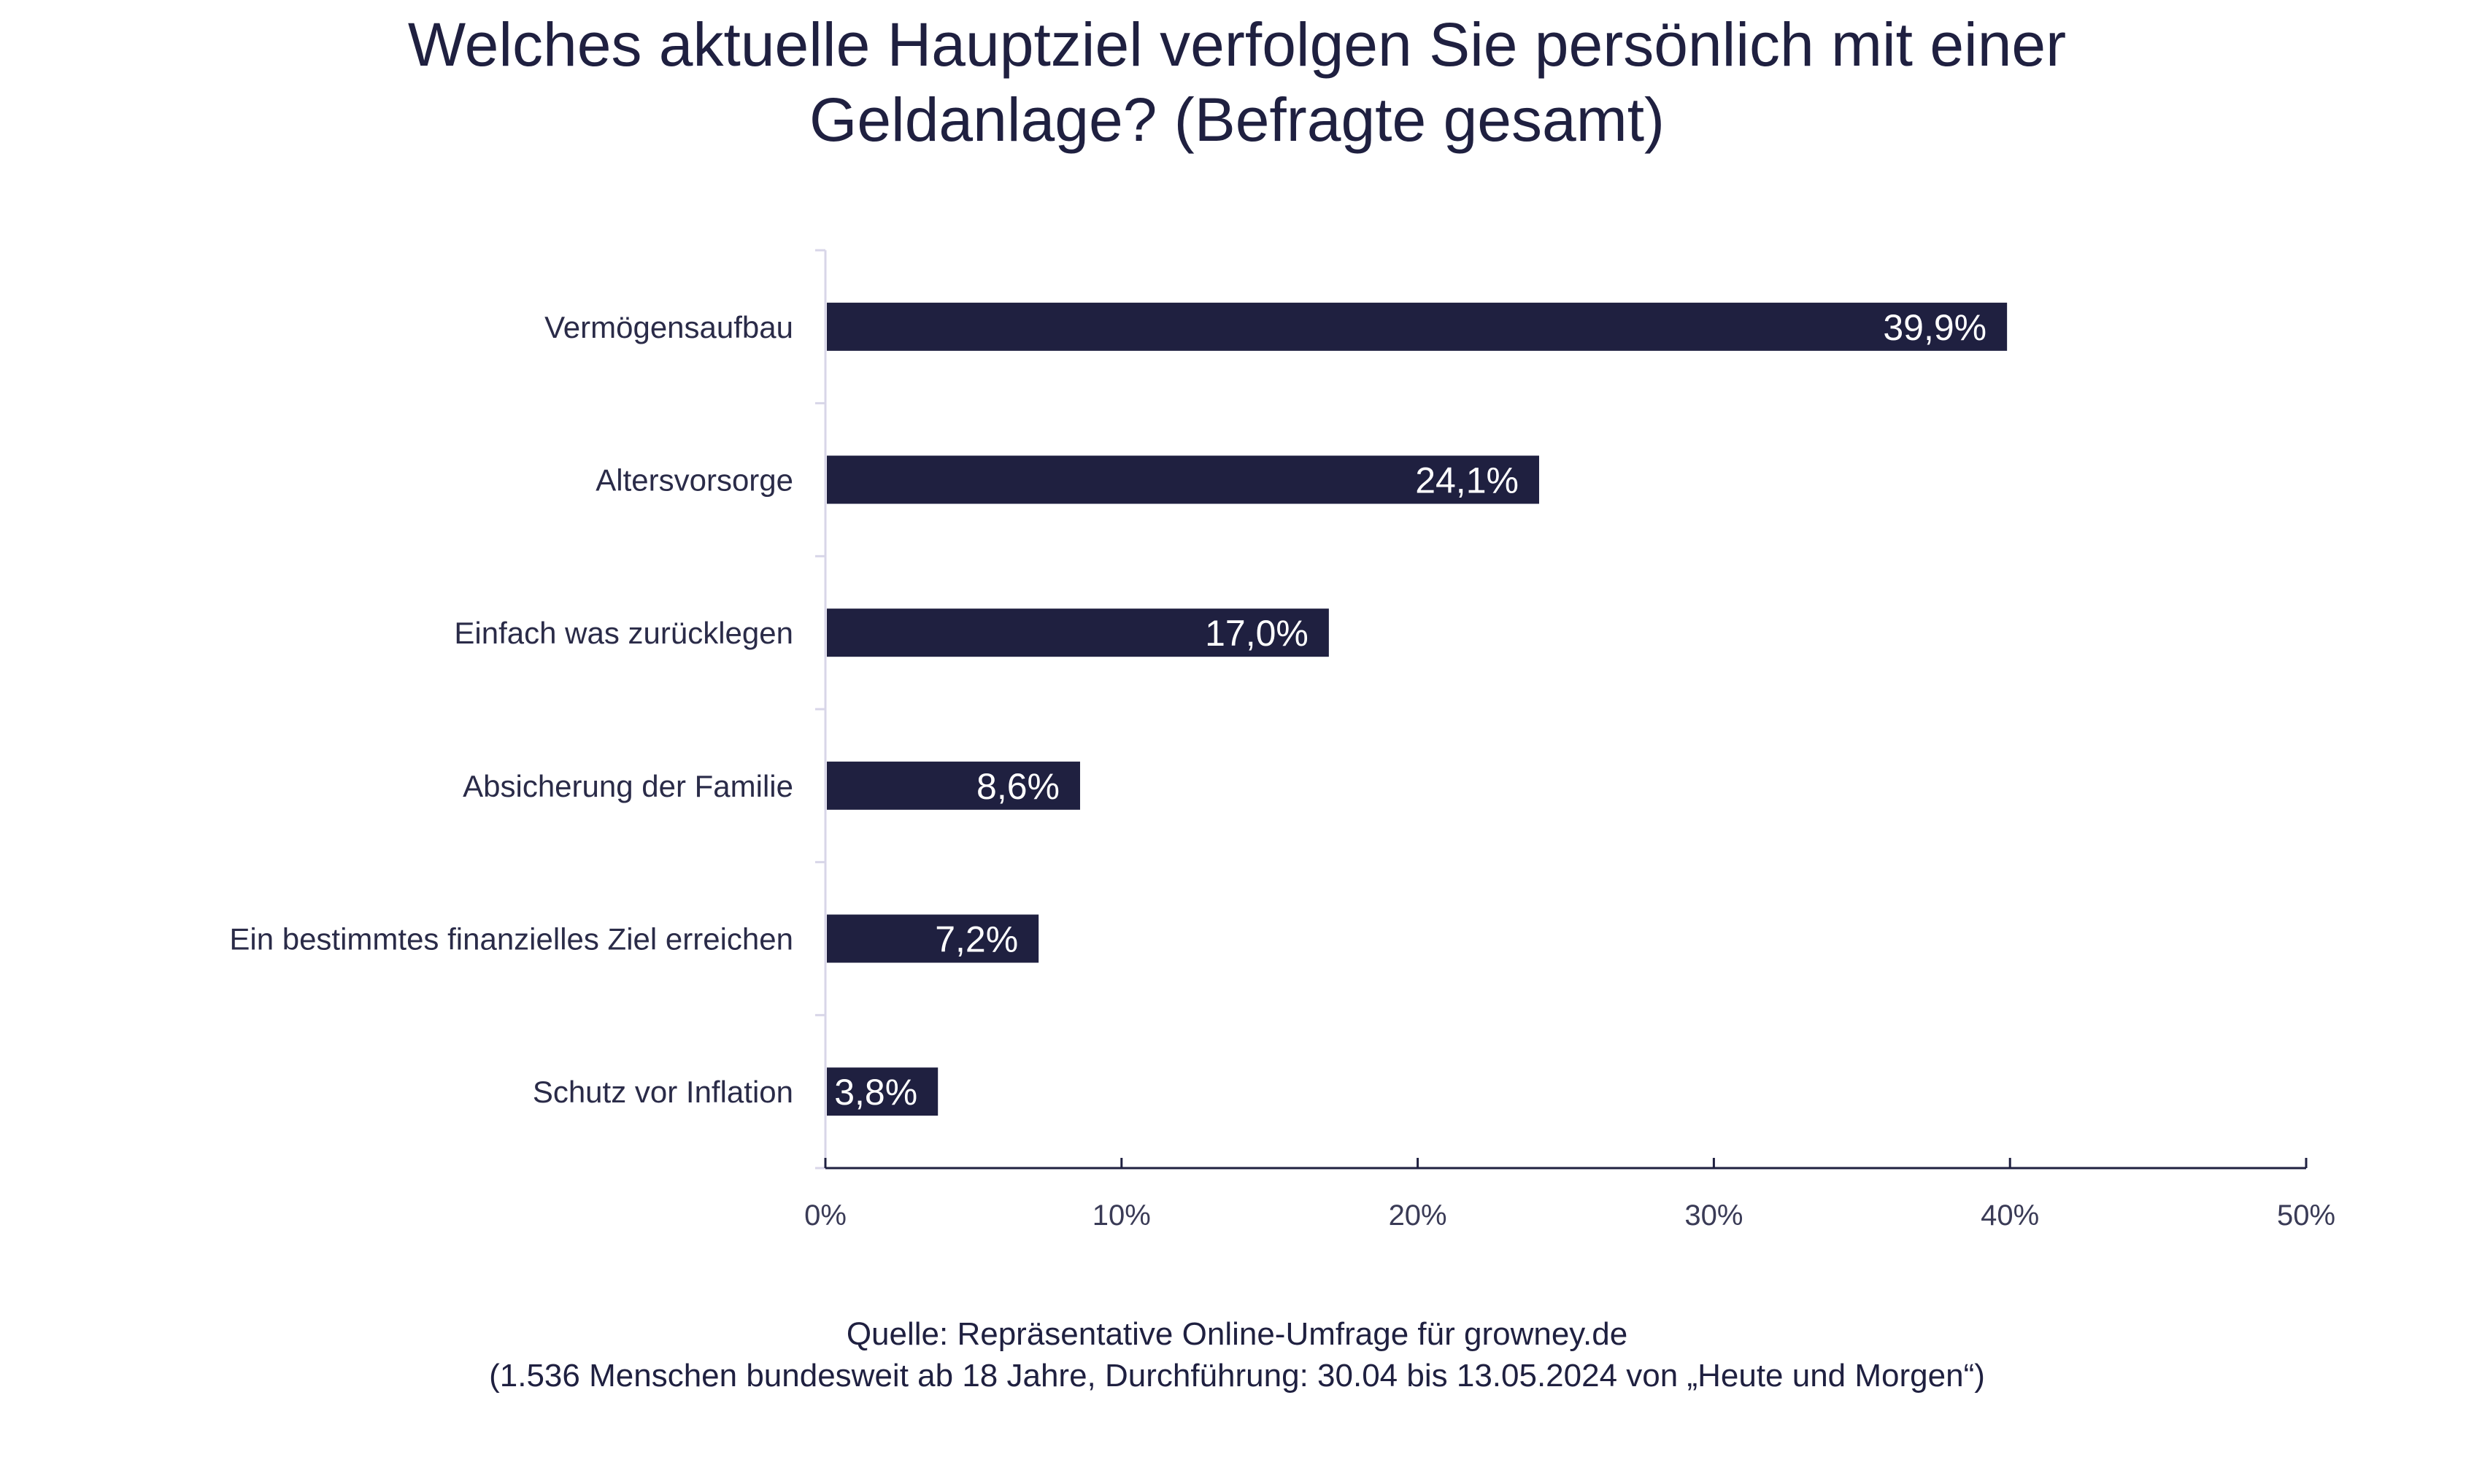 The width and height of the screenshot is (2474, 1484). What do you see at coordinates (1237, 119) in the screenshot?
I see `chart-title-line-2: Geldanlage? (Befragte gesamt)` at bounding box center [1237, 119].